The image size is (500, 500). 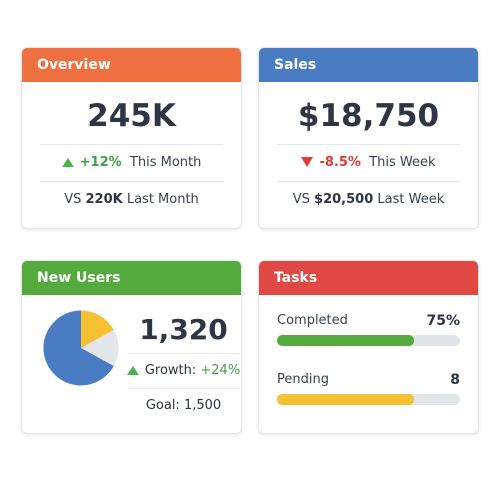 I want to click on sales-compare-value: $20,500, so click(x=344, y=199).